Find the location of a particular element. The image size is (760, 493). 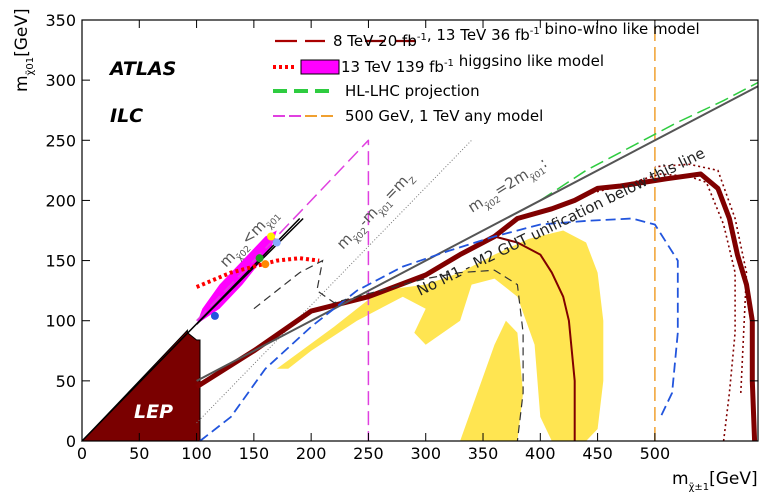

lep-region is located at coordinates (140, 385).